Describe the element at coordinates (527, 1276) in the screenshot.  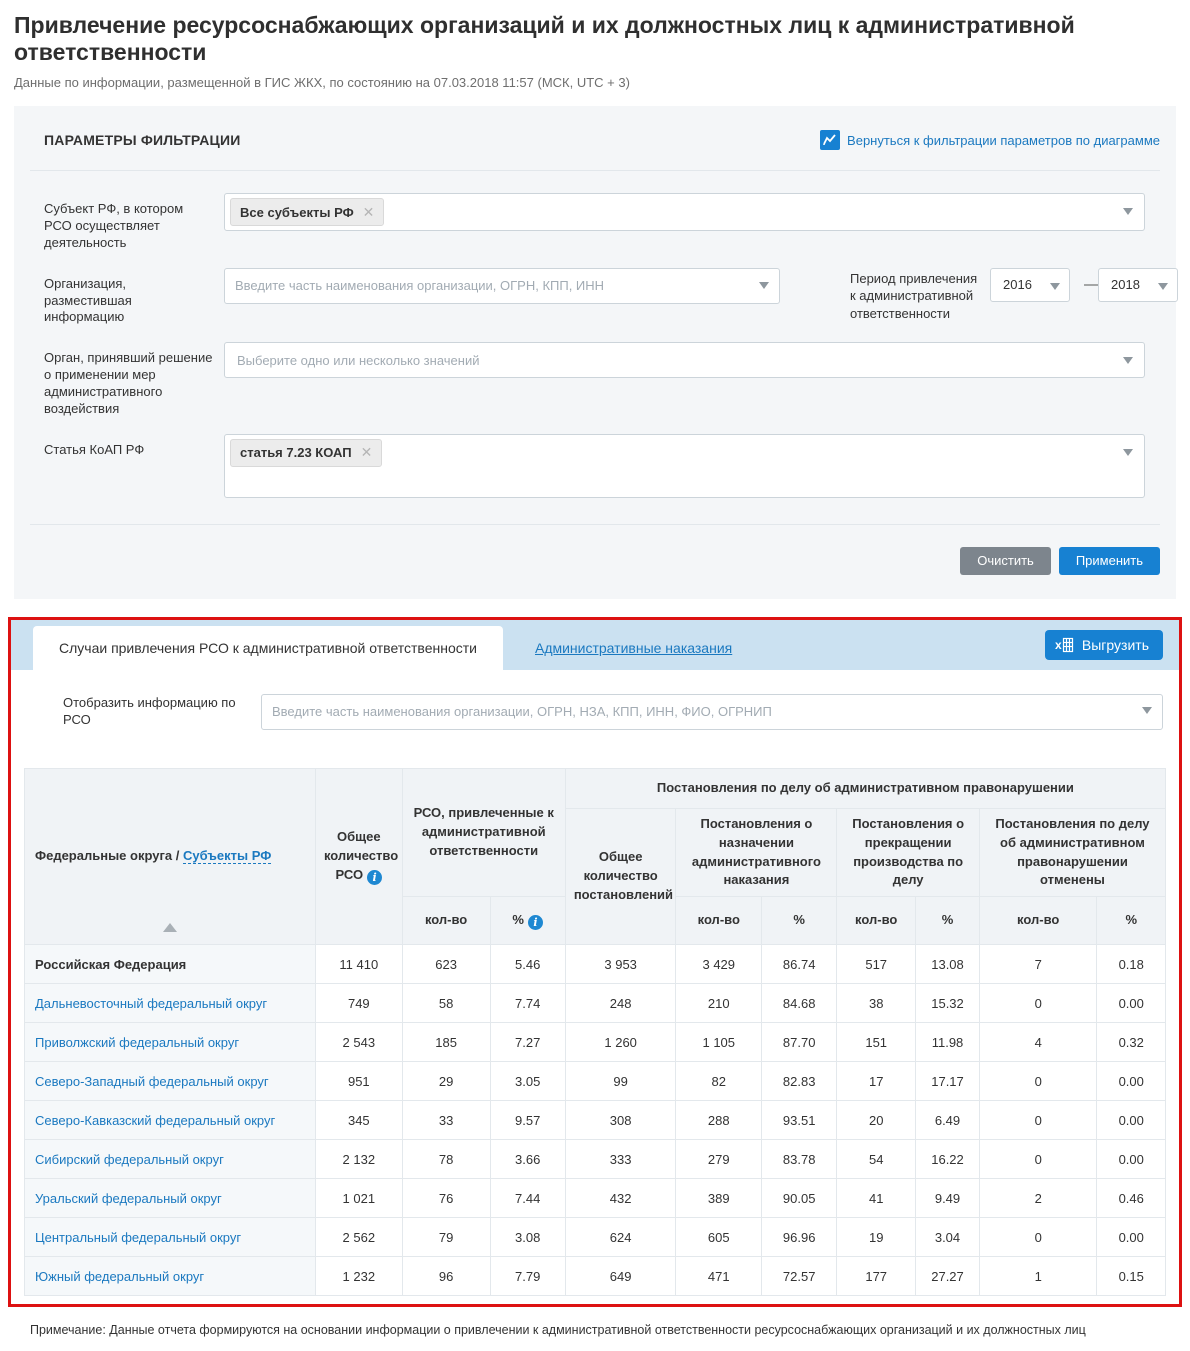
I see `cell-value: 7.79` at that location.